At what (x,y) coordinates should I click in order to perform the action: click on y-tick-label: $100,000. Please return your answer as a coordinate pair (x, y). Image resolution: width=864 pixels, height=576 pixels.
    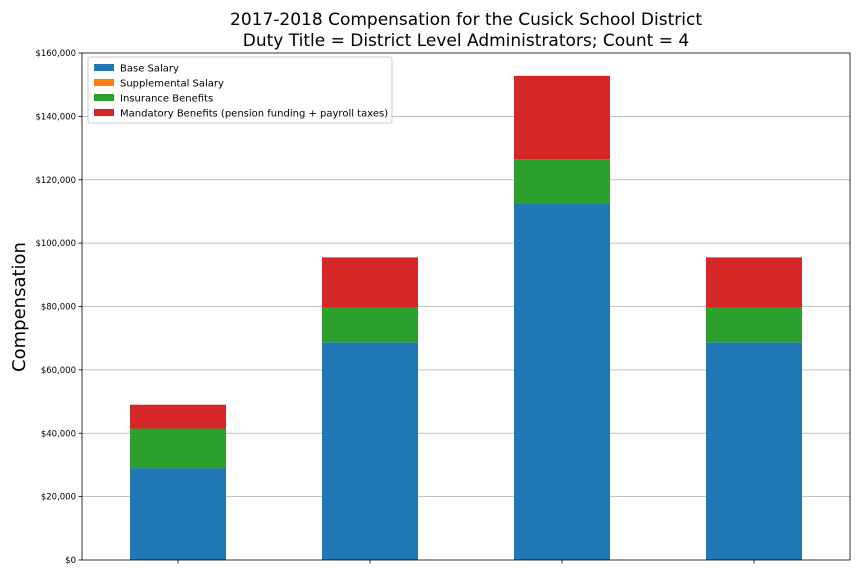
    Looking at the image, I should click on (55, 244).